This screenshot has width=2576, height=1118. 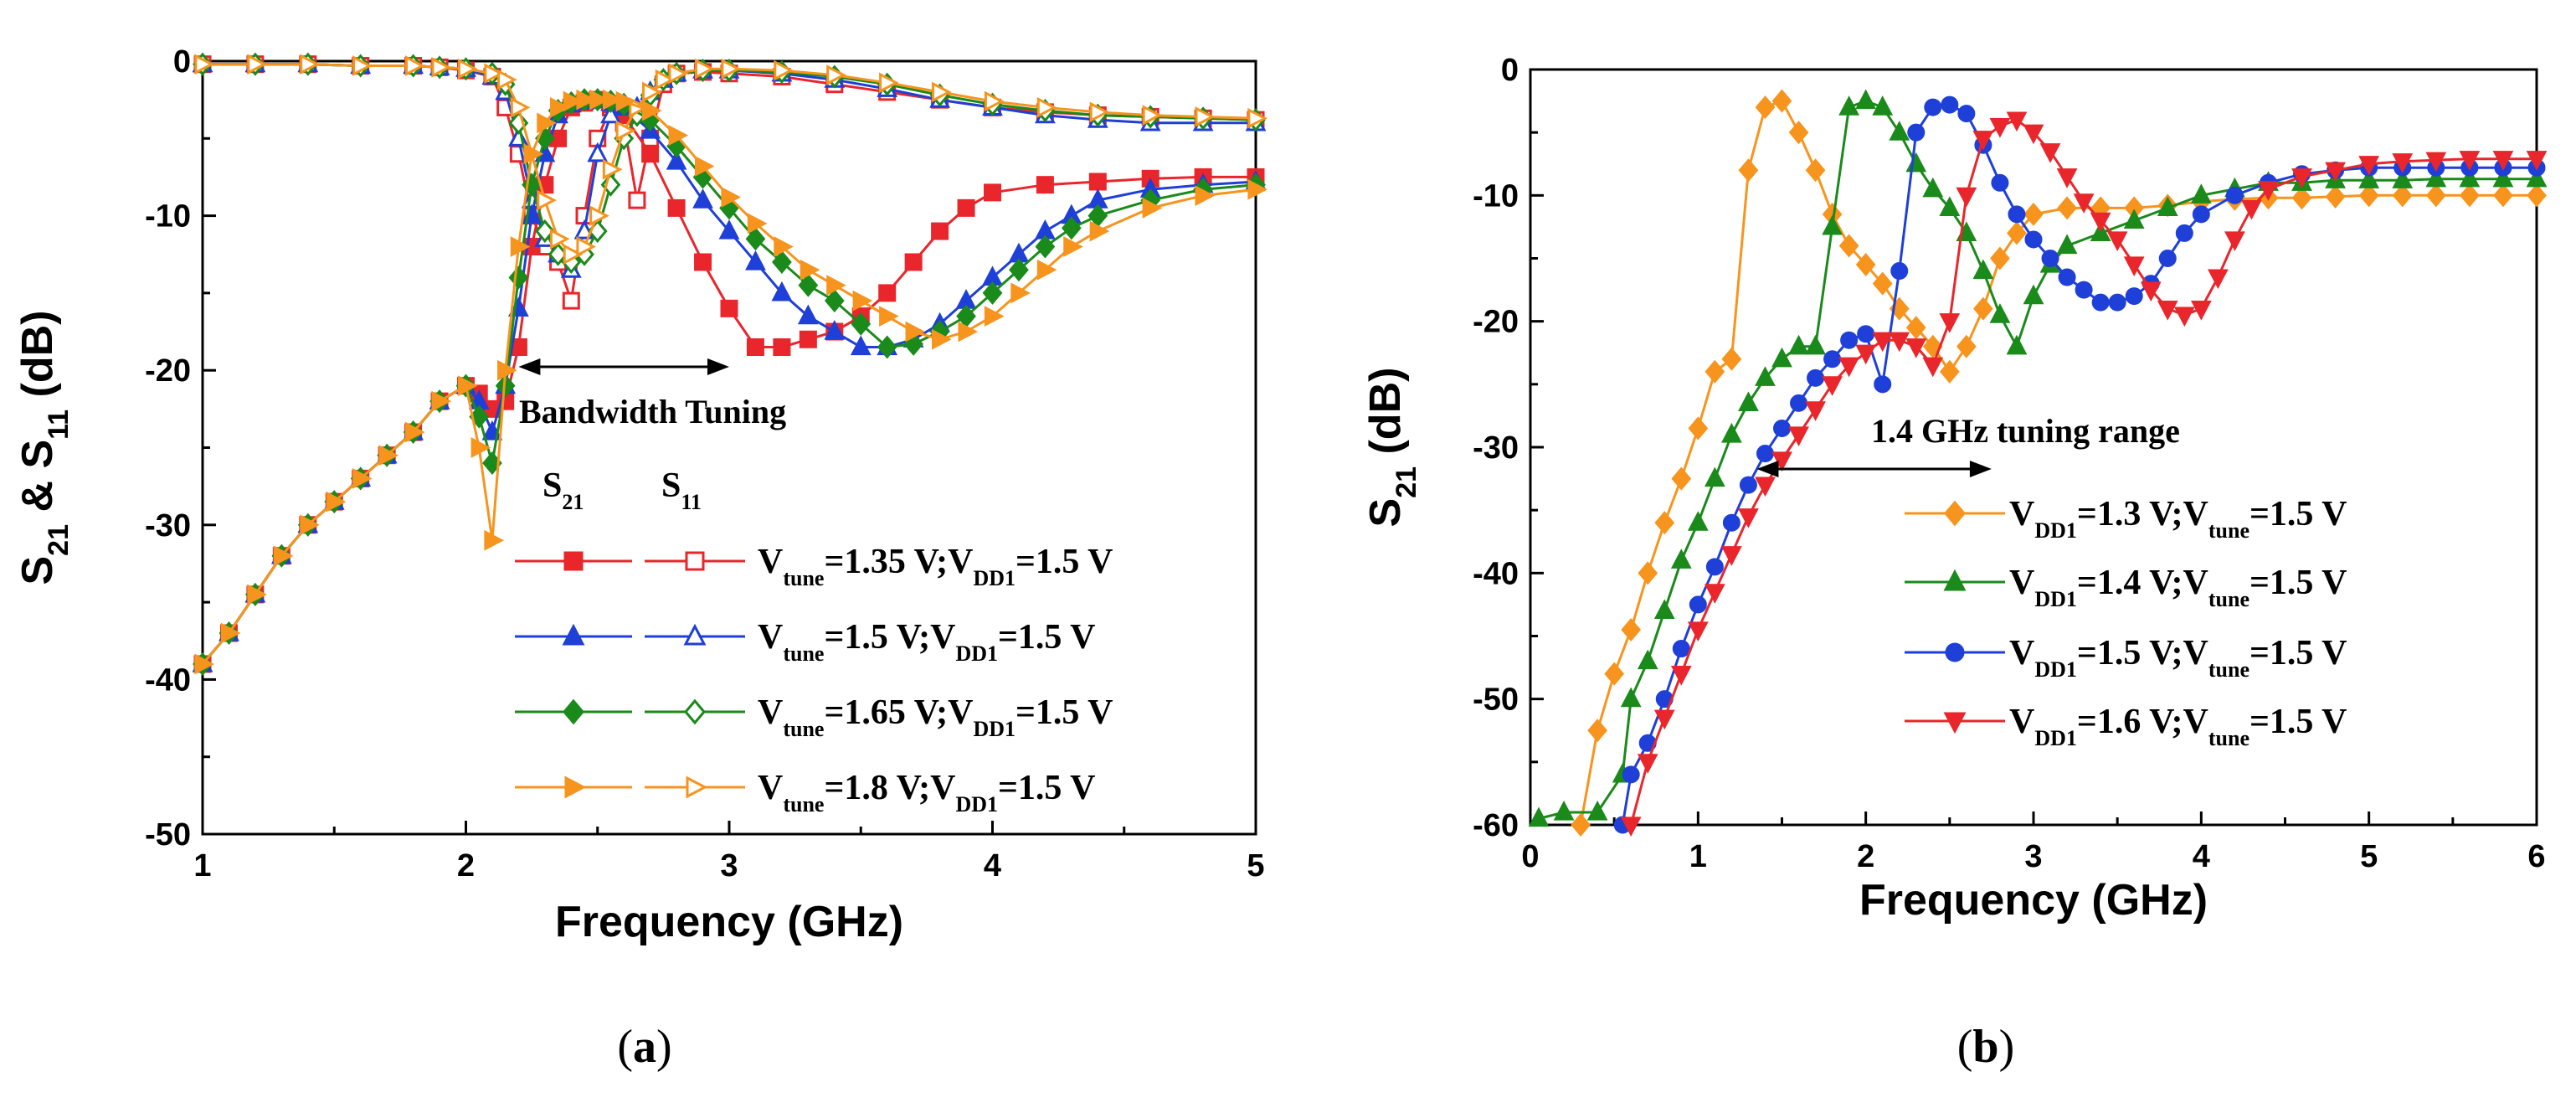 What do you see at coordinates (1510, 70) in the screenshot?
I see `y-tick-label: 0` at bounding box center [1510, 70].